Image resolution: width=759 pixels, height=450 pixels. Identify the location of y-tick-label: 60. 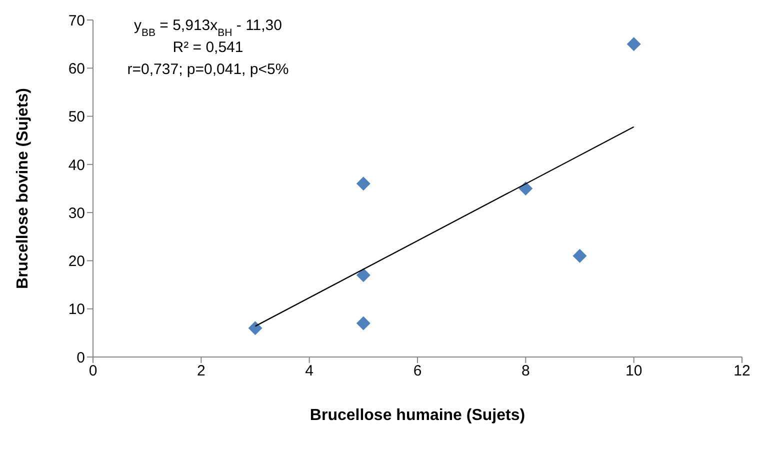
(76, 69).